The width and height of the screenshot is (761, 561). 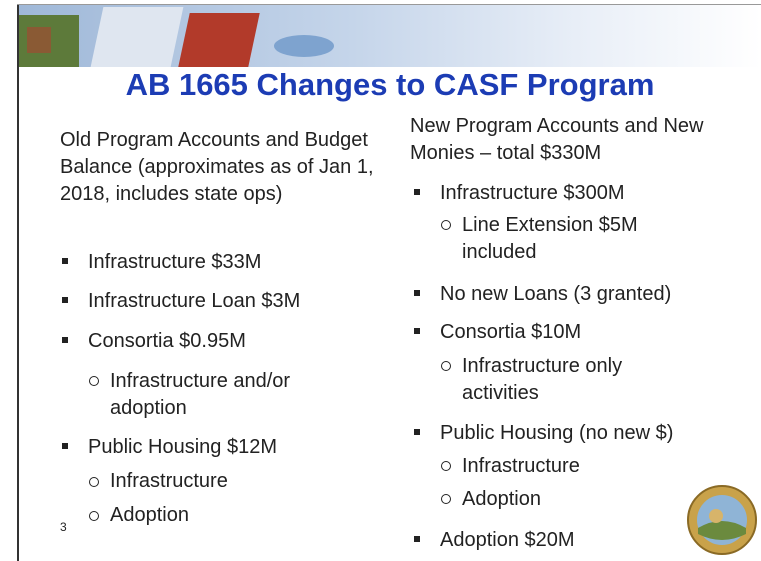 What do you see at coordinates (390, 84) in the screenshot?
I see `title: AB 1665 Changes to CASF Program` at bounding box center [390, 84].